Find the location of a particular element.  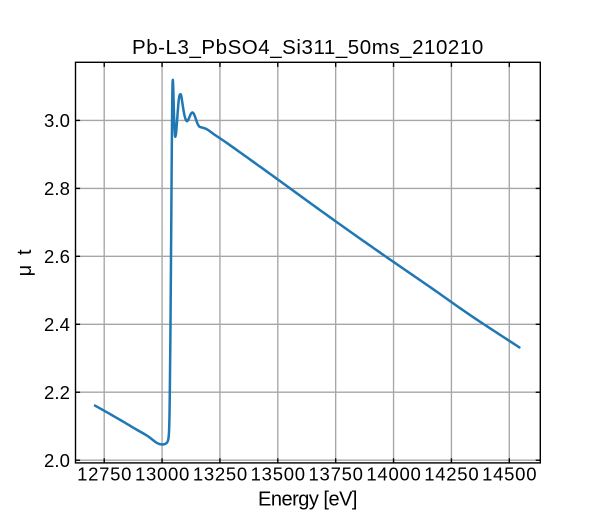

svg-text: 2.0 is located at coordinates (57, 460).